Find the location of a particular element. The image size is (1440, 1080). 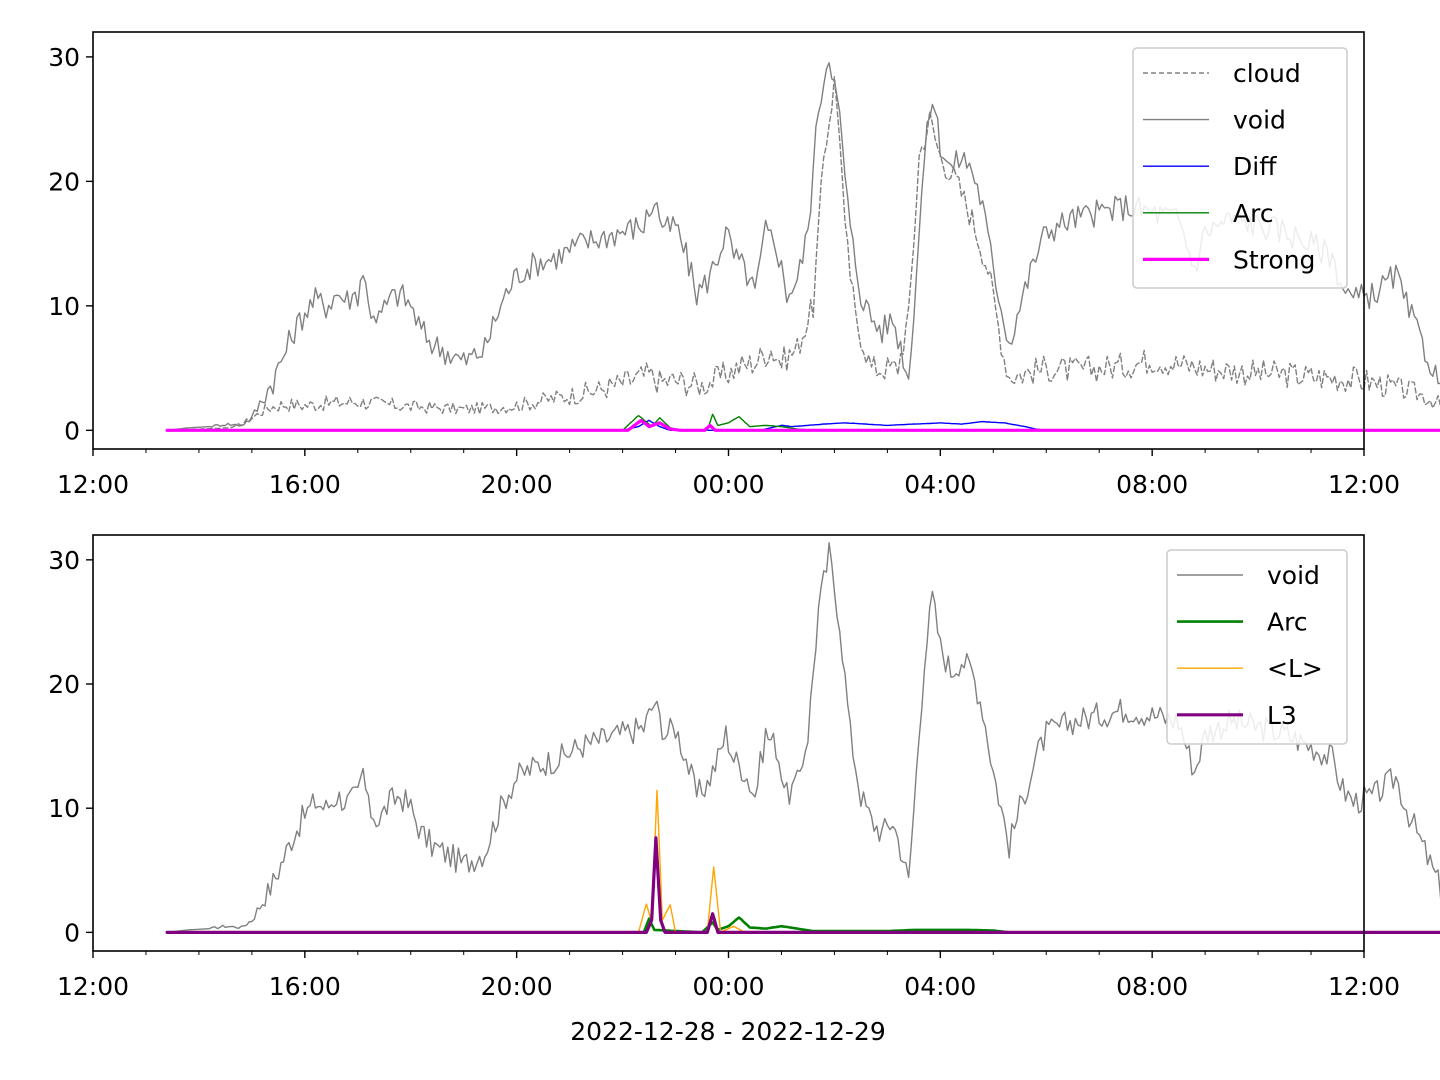

legend-label: Strong is located at coordinates (1274, 259).